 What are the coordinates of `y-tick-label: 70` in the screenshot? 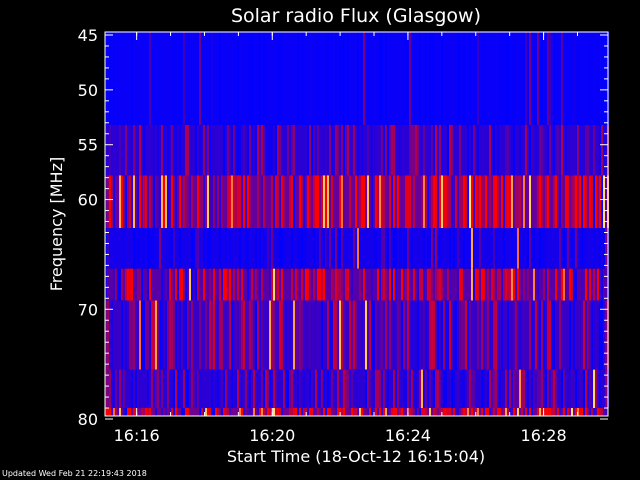 It's located at (88, 309).